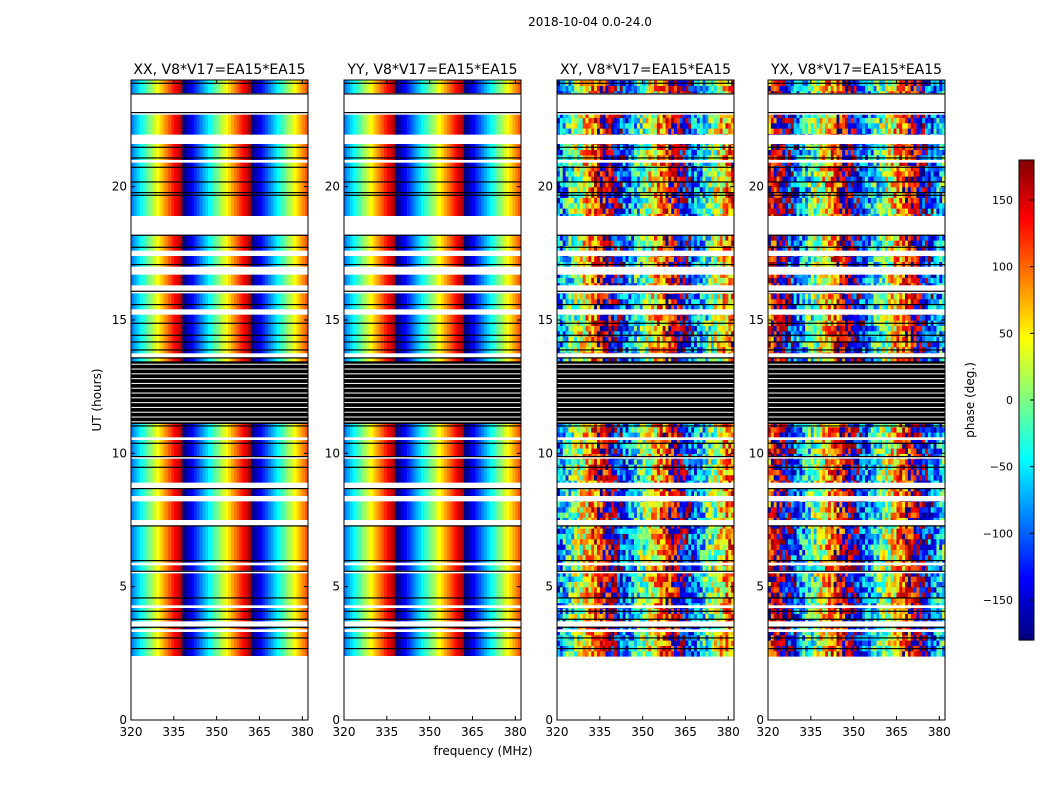  Describe the element at coordinates (119, 453) in the screenshot. I see `y-tick-label: 10` at that location.